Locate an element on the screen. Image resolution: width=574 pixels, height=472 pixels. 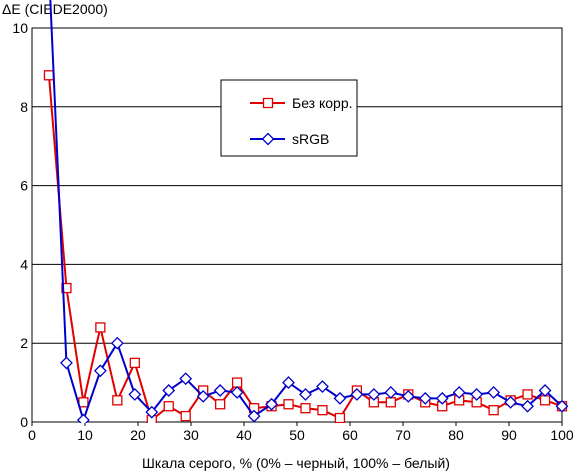
x-tick-label: 50 is located at coordinates (297, 435).